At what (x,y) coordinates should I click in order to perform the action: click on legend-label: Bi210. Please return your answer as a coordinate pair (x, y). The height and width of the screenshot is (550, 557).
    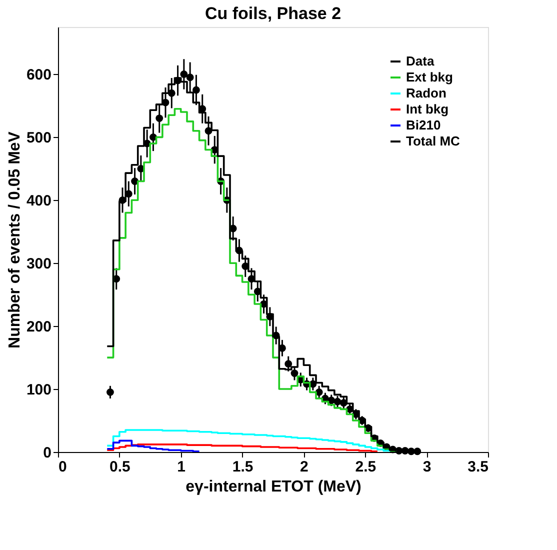
    Looking at the image, I should click on (423, 125).